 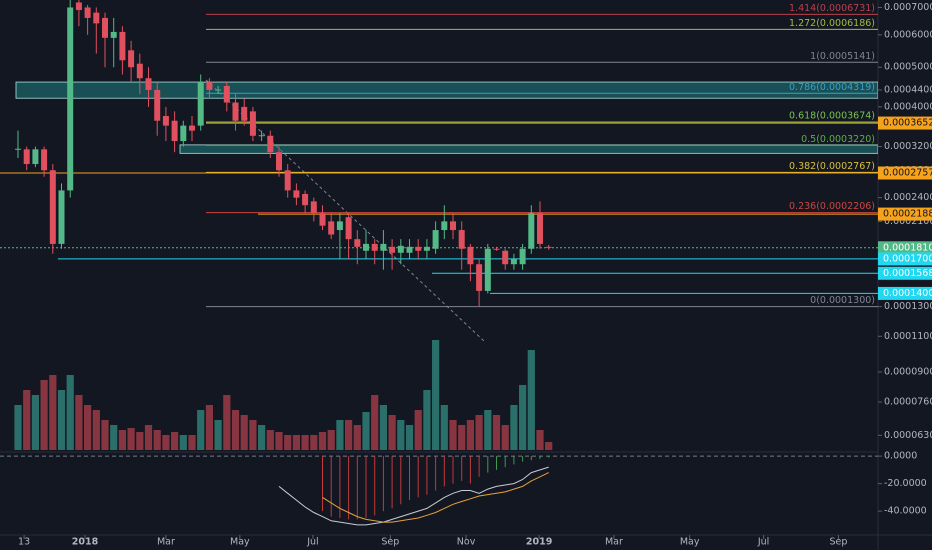 What do you see at coordinates (413, 496) in the screenshot?
I see `macd-line` at bounding box center [413, 496].